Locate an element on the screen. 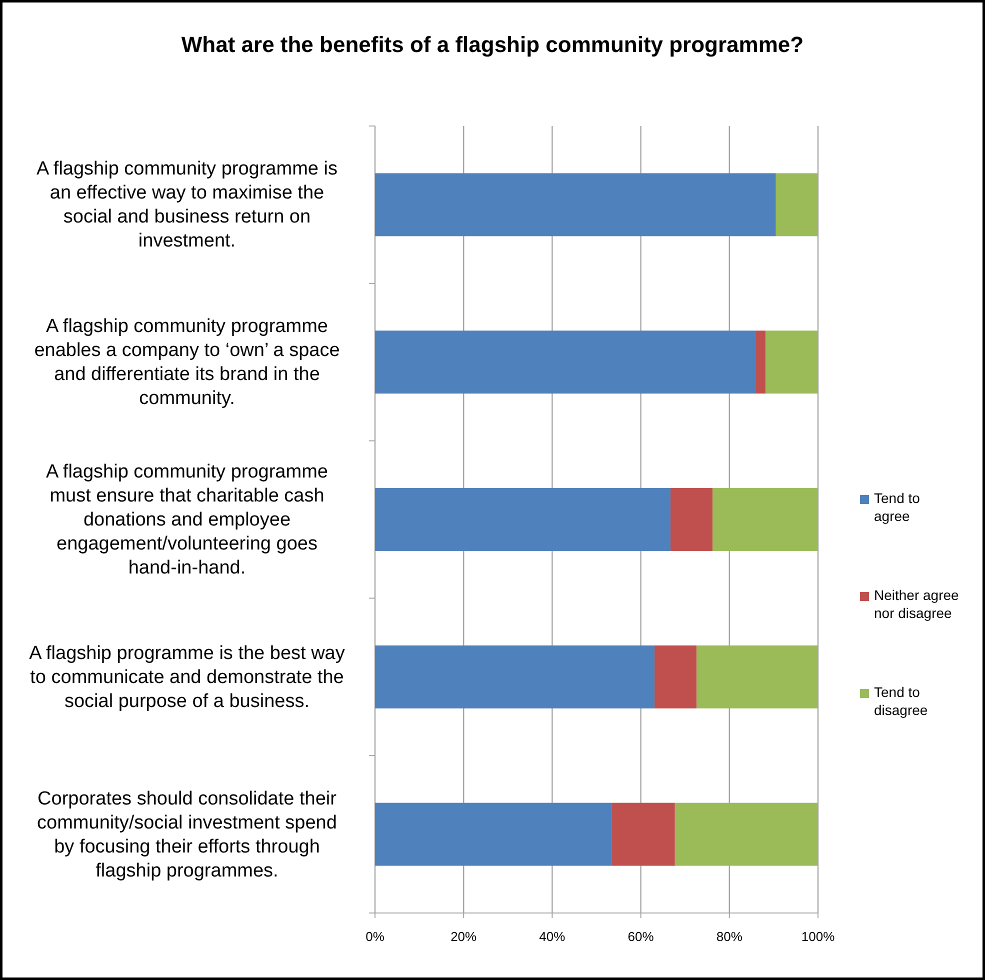 The image size is (985, 980). x-tick-label: 80% is located at coordinates (729, 936).